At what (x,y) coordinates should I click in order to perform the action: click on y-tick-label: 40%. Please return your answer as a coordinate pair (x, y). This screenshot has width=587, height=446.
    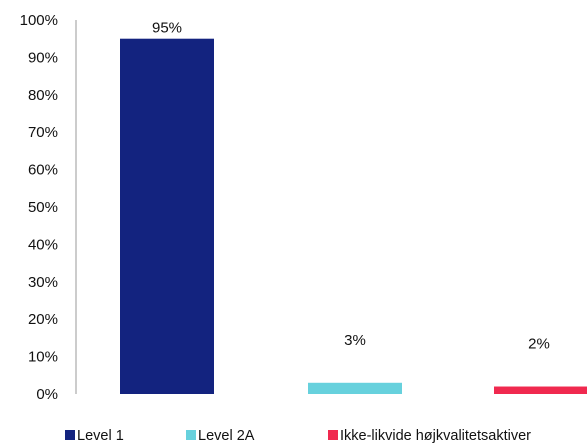
    Looking at the image, I should click on (43, 244).